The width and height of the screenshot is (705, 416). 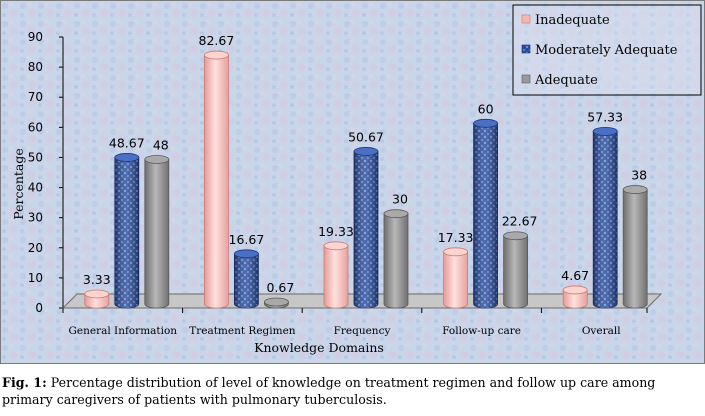 I want to click on y-tick-label: 10, so click(x=35, y=278).